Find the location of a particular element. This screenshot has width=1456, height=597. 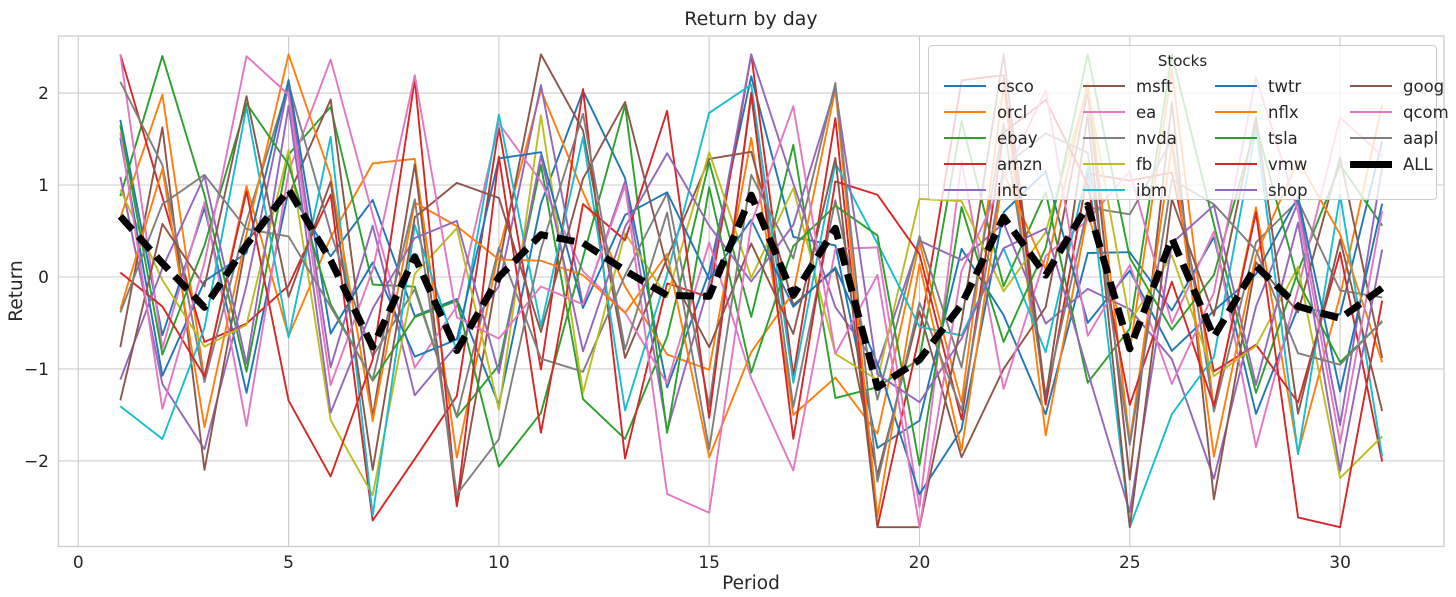

legend-item-tsla: tsla is located at coordinates (1273, 138).